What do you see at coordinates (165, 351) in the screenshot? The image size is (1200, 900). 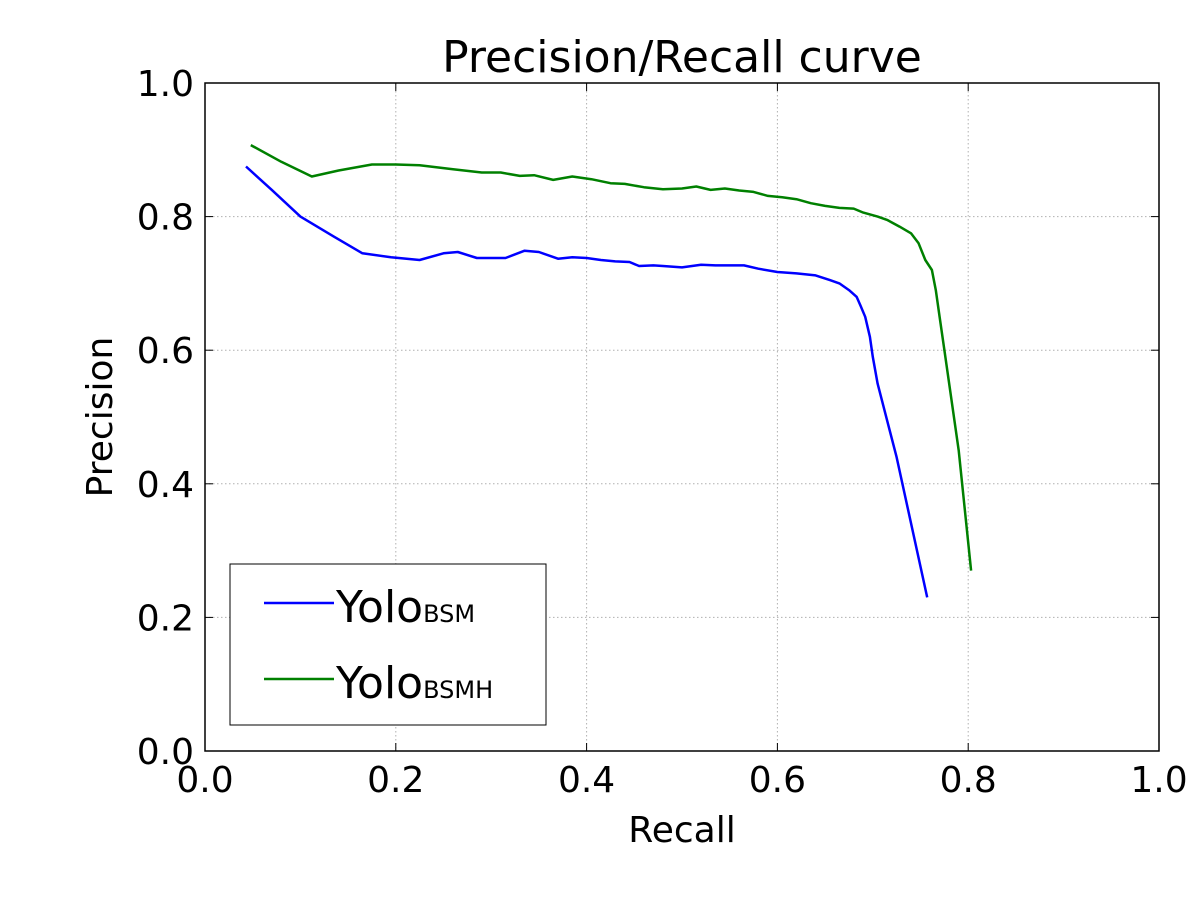 I see `y-tick-label: 0.6` at bounding box center [165, 351].